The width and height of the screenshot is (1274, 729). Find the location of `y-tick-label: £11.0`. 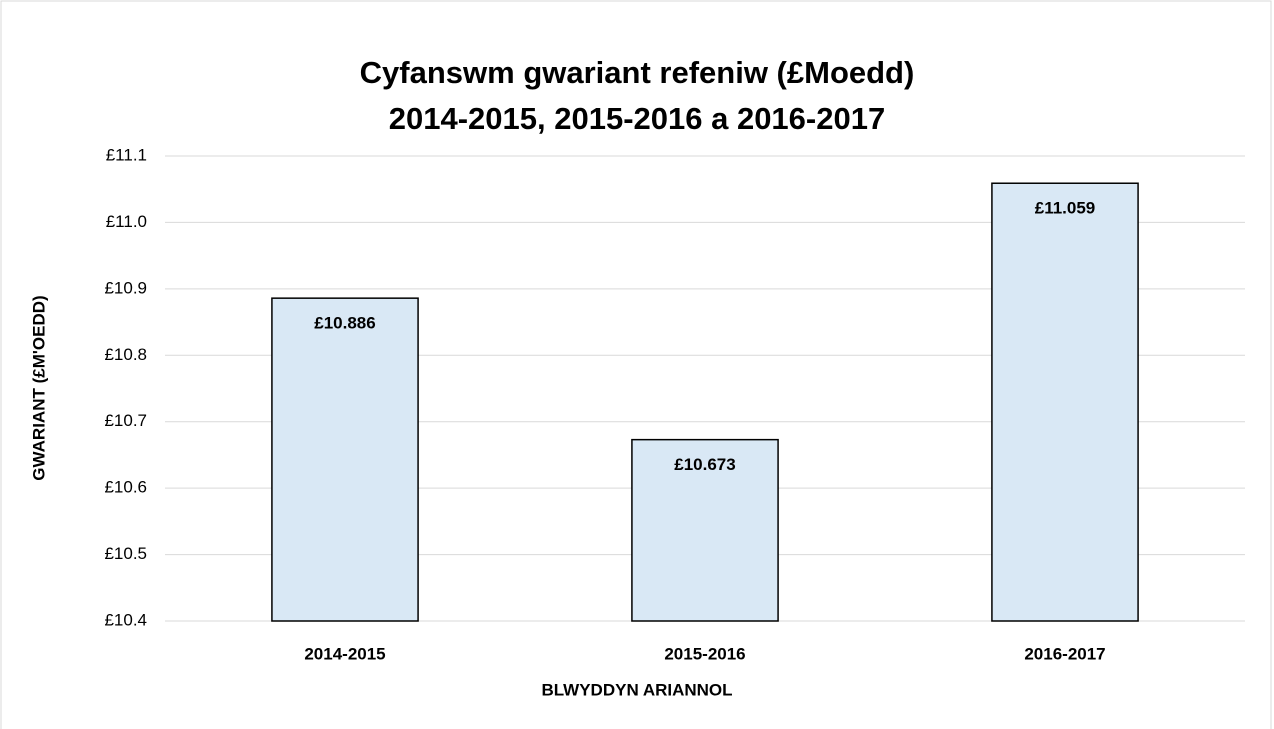

y-tick-label: £11.0 is located at coordinates (126, 221).